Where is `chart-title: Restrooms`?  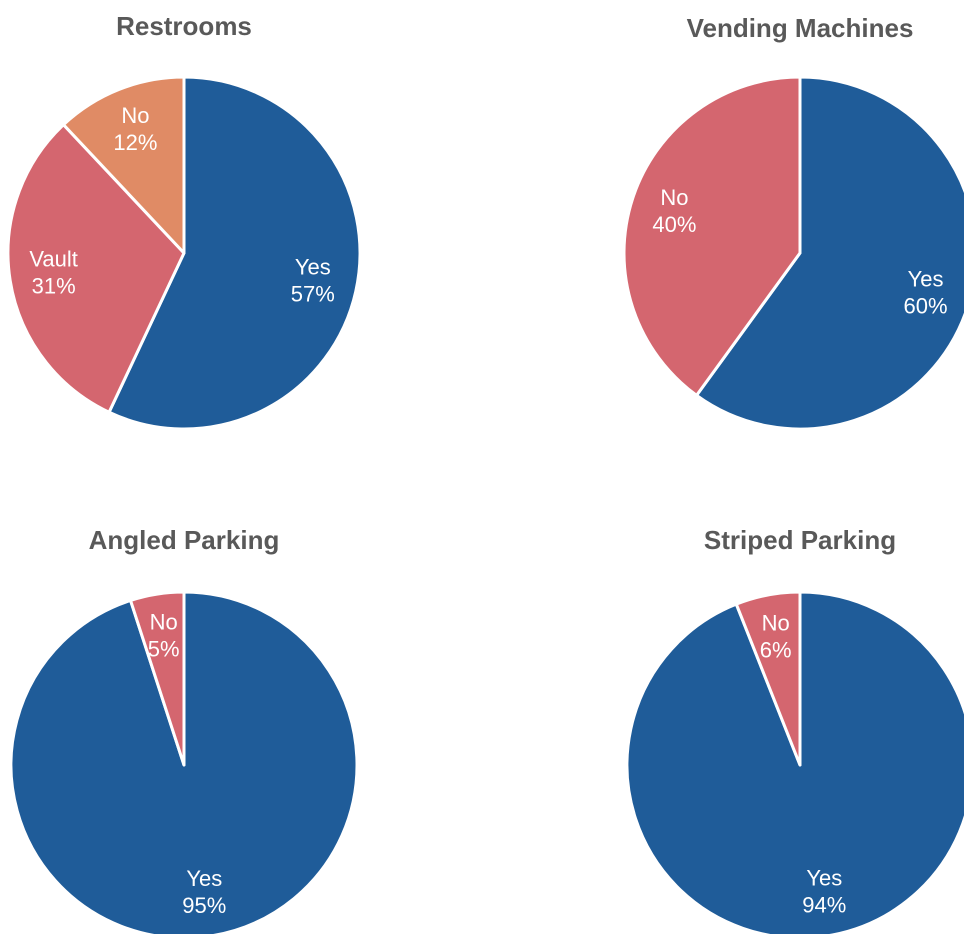 chart-title: Restrooms is located at coordinates (184, 26).